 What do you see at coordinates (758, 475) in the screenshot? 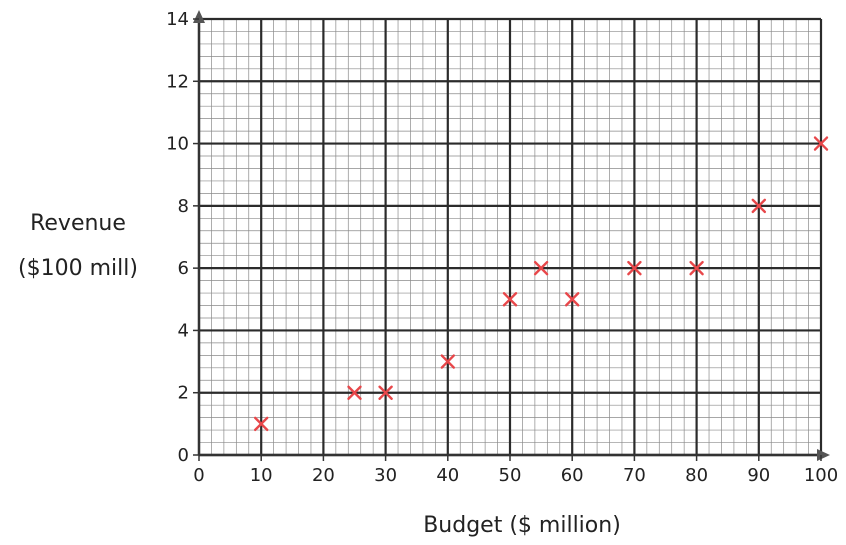
I see `x-tick-label: 90` at bounding box center [758, 475].